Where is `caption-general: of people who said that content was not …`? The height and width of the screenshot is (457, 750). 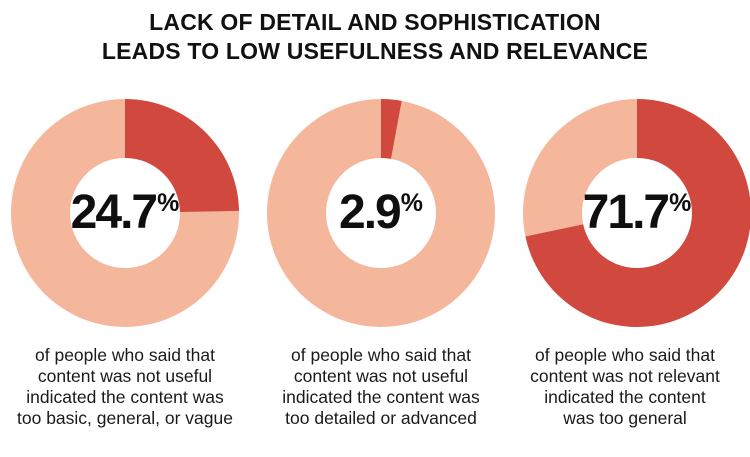
caption-general: of people who said that content was not … is located at coordinates (625, 387).